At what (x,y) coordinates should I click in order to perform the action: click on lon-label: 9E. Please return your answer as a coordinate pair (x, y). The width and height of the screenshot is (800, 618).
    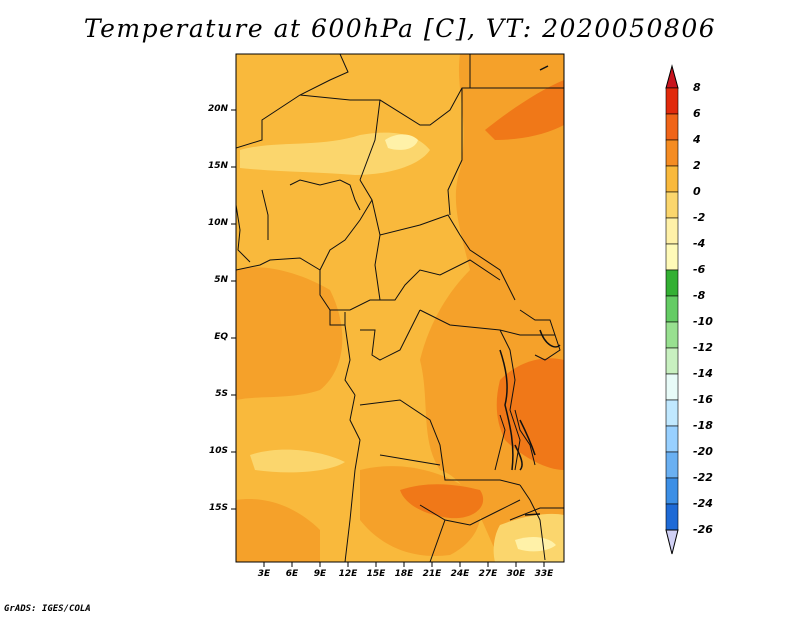
    Looking at the image, I should click on (320, 574).